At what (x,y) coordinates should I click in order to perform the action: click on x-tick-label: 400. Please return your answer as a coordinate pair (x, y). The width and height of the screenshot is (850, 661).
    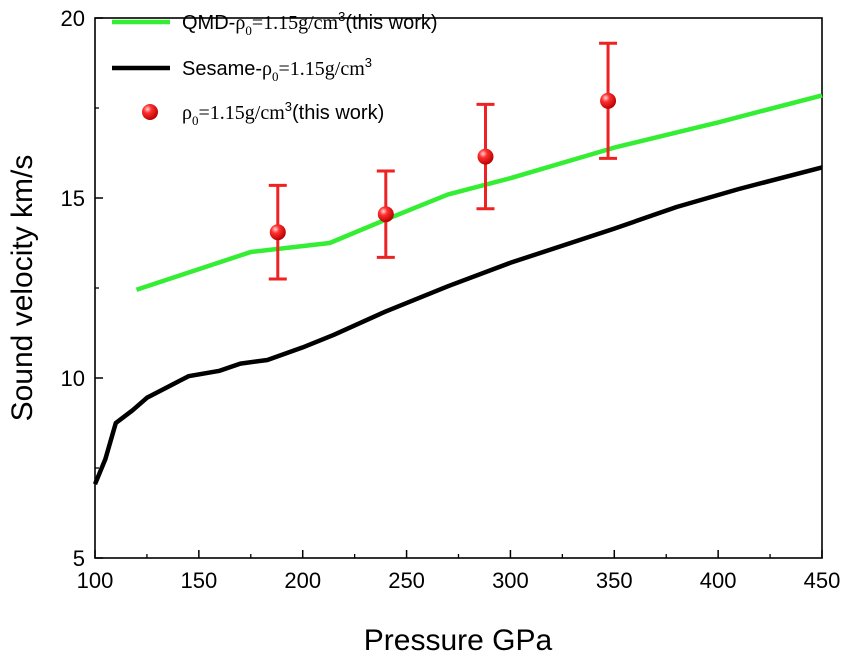
    Looking at the image, I should click on (718, 580).